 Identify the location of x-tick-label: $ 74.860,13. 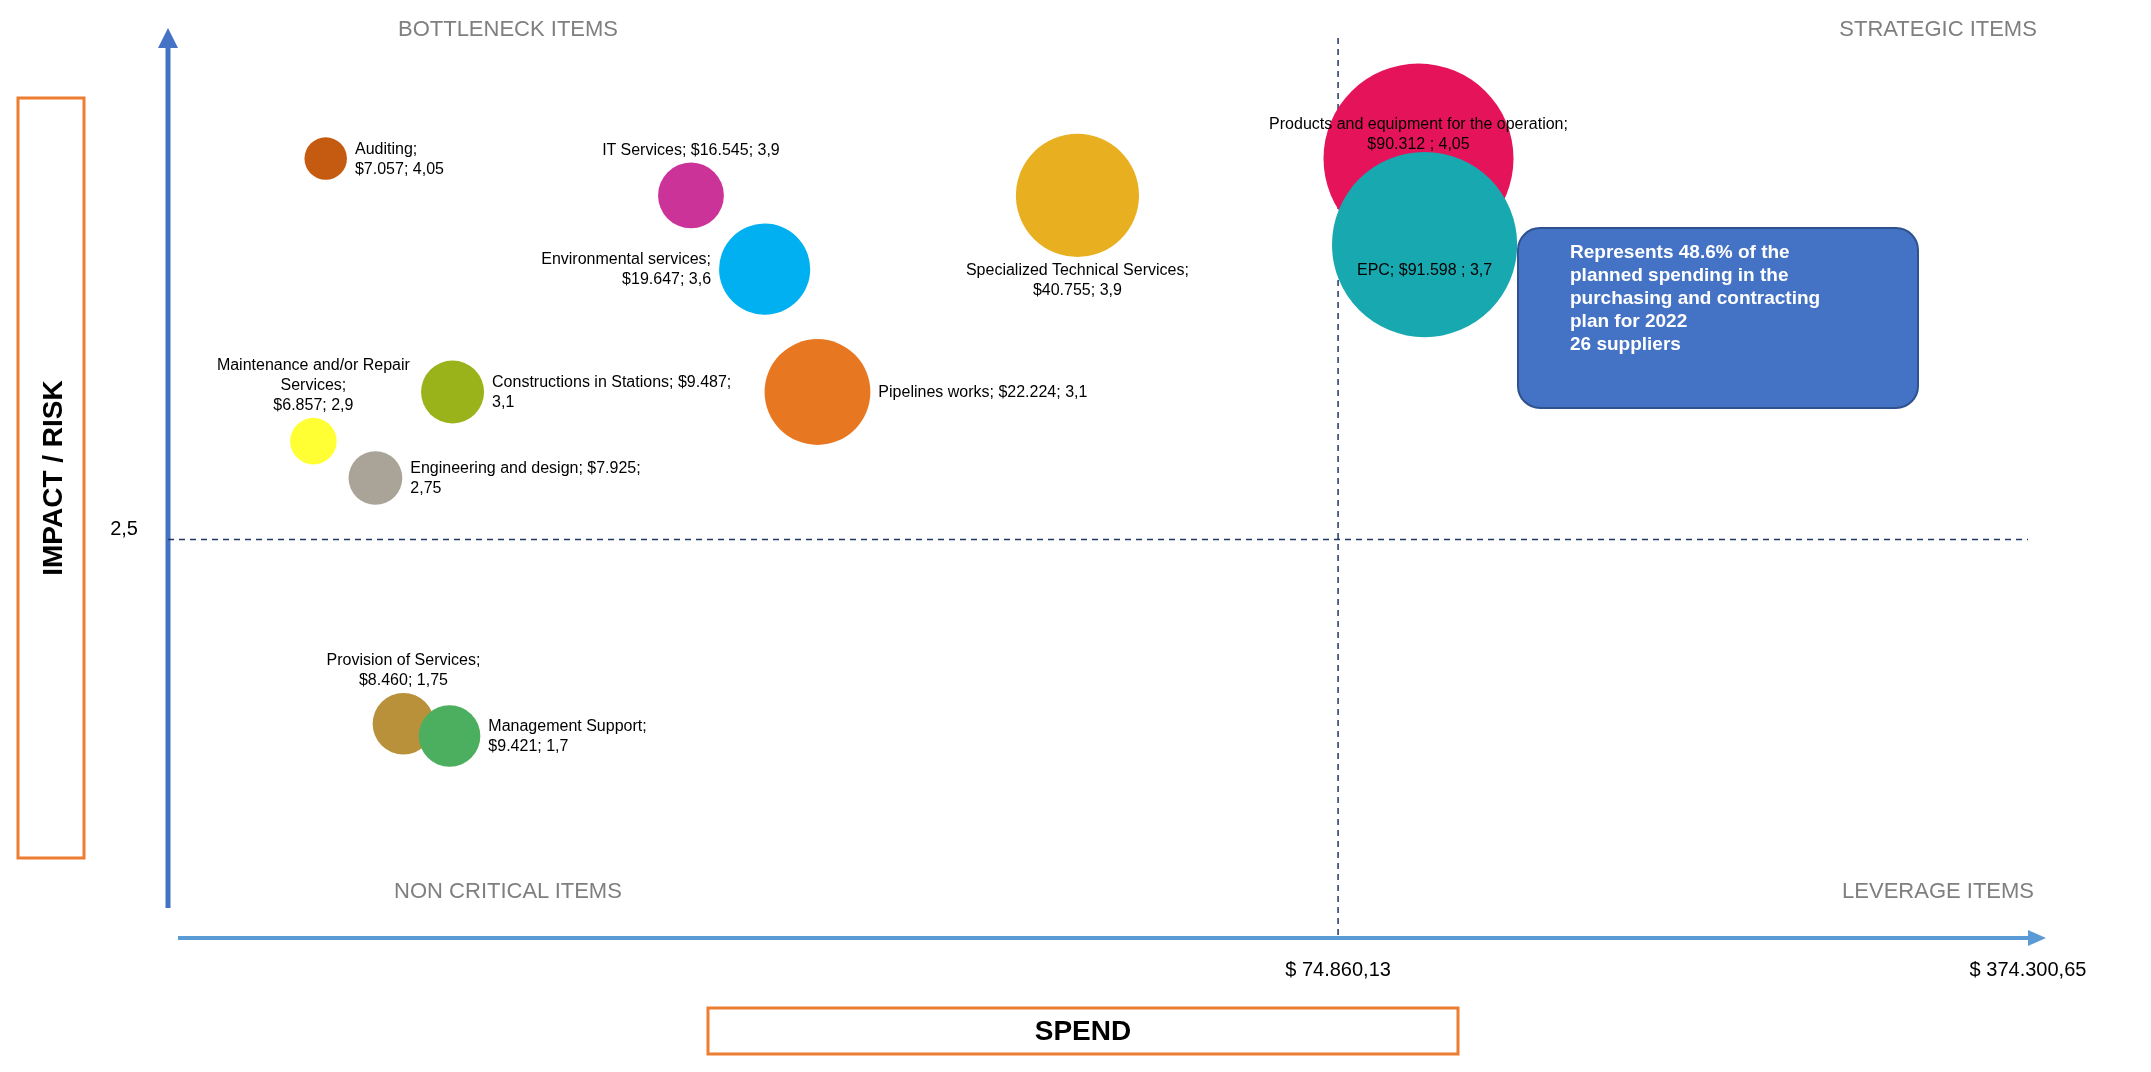
(1338, 969).